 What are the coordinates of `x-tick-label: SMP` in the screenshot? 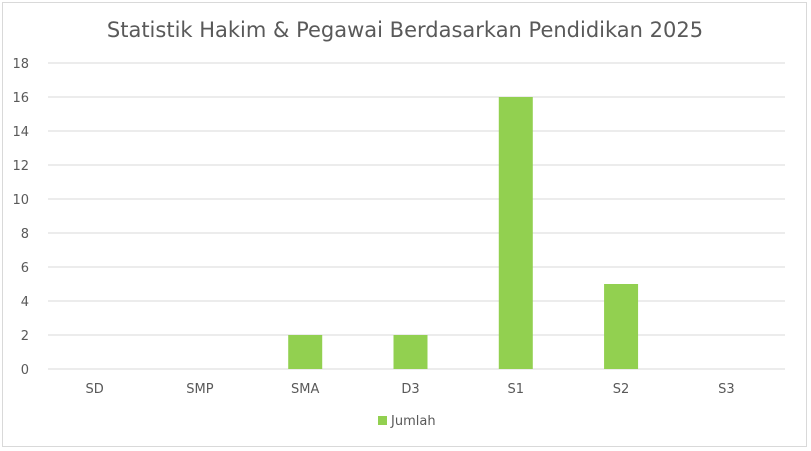 It's located at (199, 389).